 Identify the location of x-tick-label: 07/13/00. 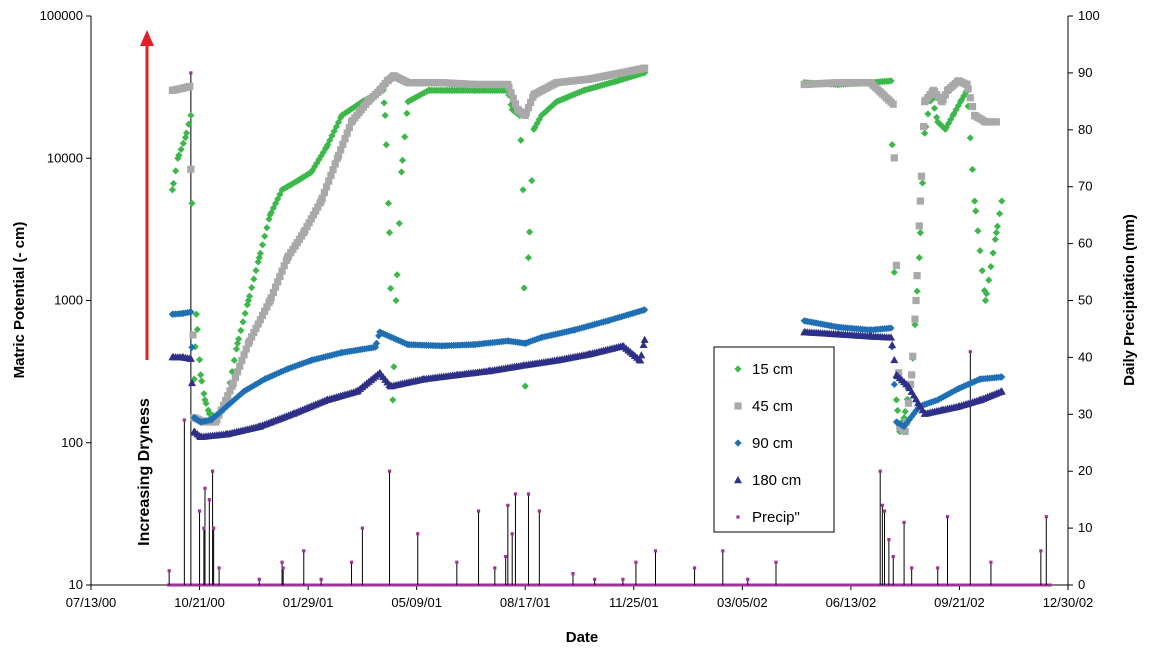
(91, 602).